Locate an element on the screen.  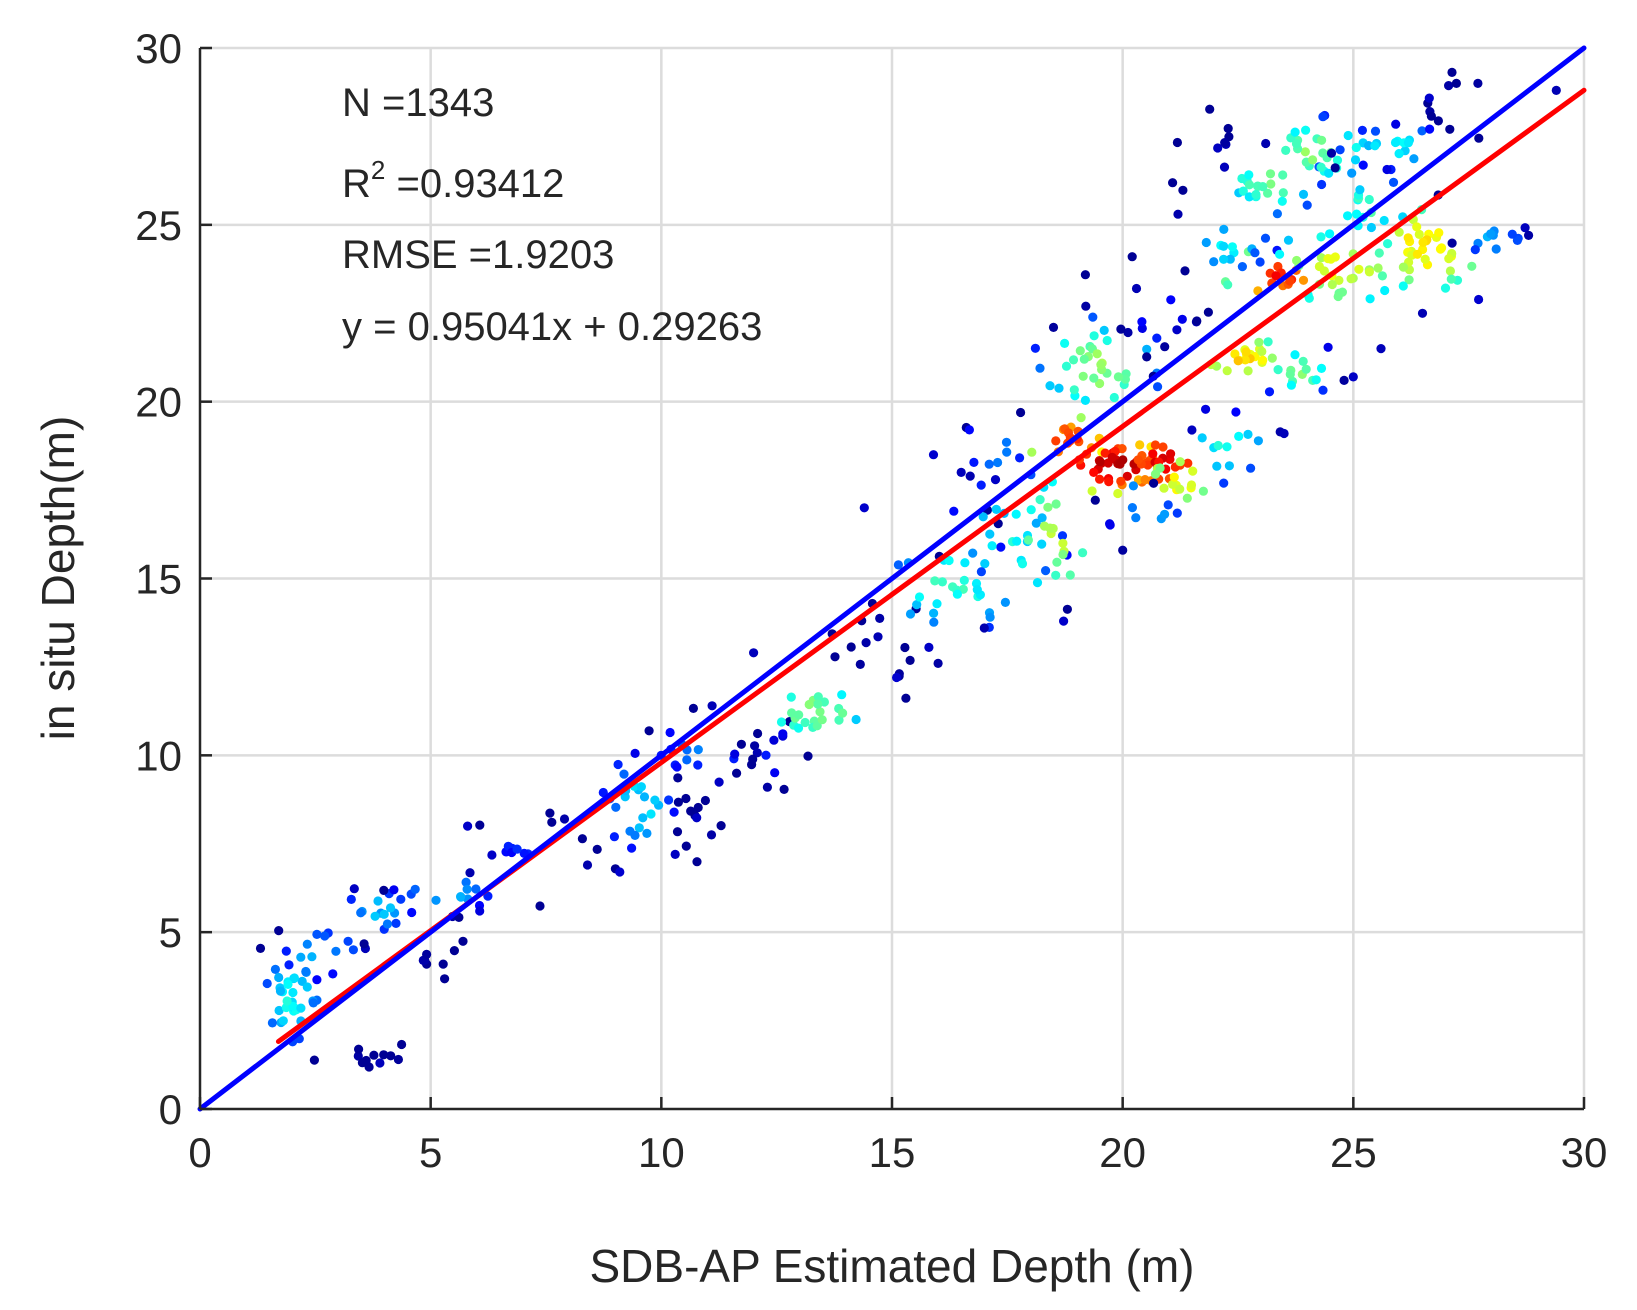
r-squared-exponent: 2 is located at coordinates (378, 170).